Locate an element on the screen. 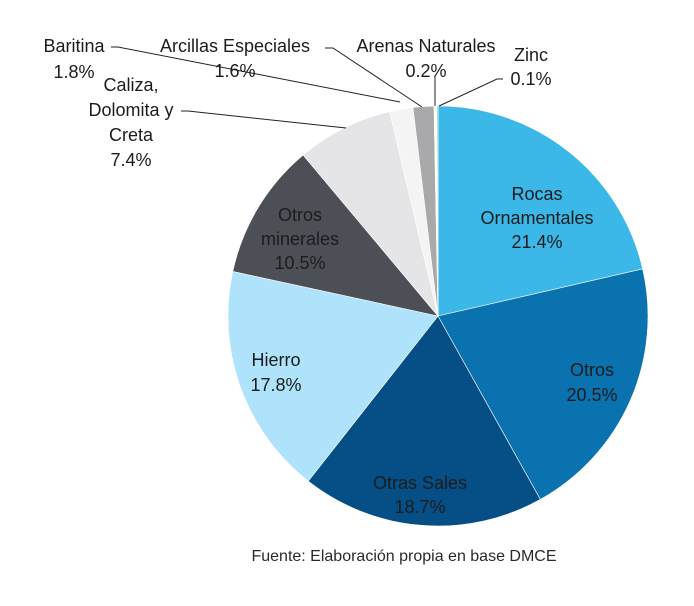 This screenshot has height=606, width=694. svg-text: Creta is located at coordinates (131, 135).